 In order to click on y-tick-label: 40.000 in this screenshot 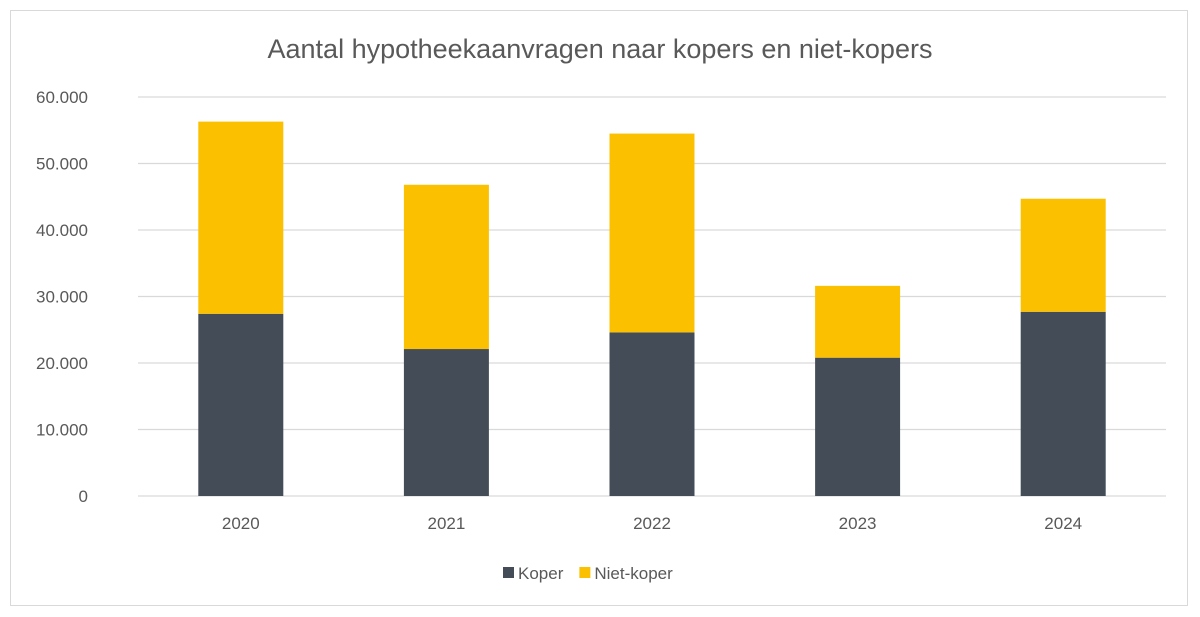, I will do `click(62, 230)`.